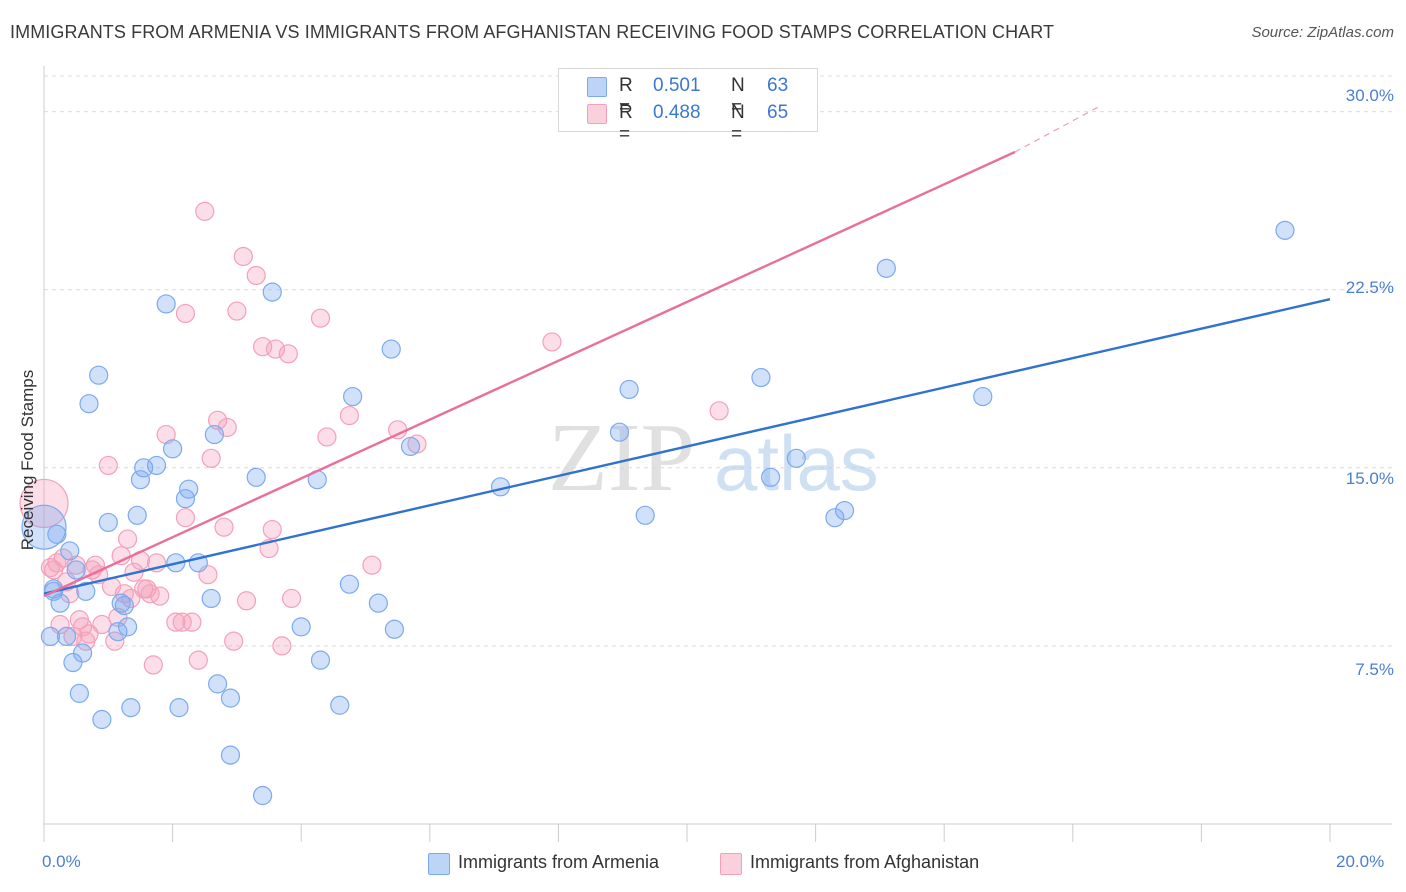  I want to click on n-value: 63, so click(778, 85).